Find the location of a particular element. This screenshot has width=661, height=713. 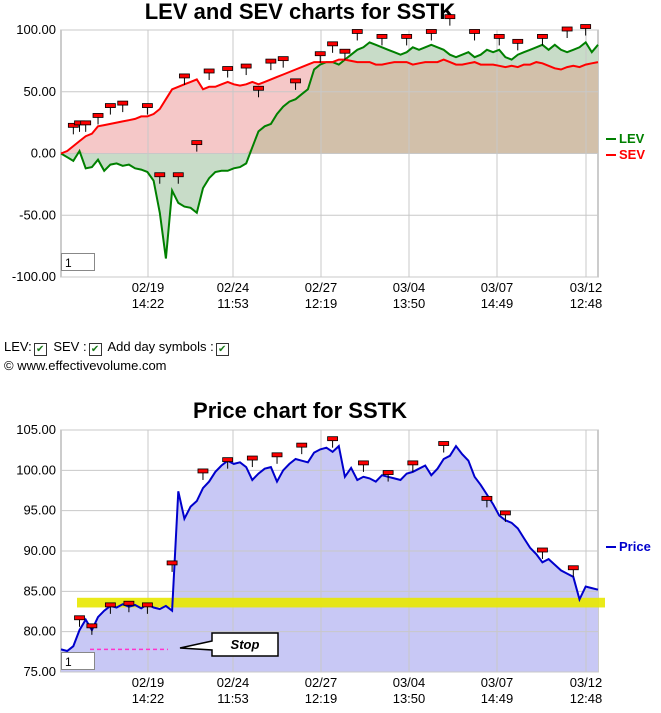

lev-sev-y-tick-label: -50.00 is located at coordinates (37, 214).